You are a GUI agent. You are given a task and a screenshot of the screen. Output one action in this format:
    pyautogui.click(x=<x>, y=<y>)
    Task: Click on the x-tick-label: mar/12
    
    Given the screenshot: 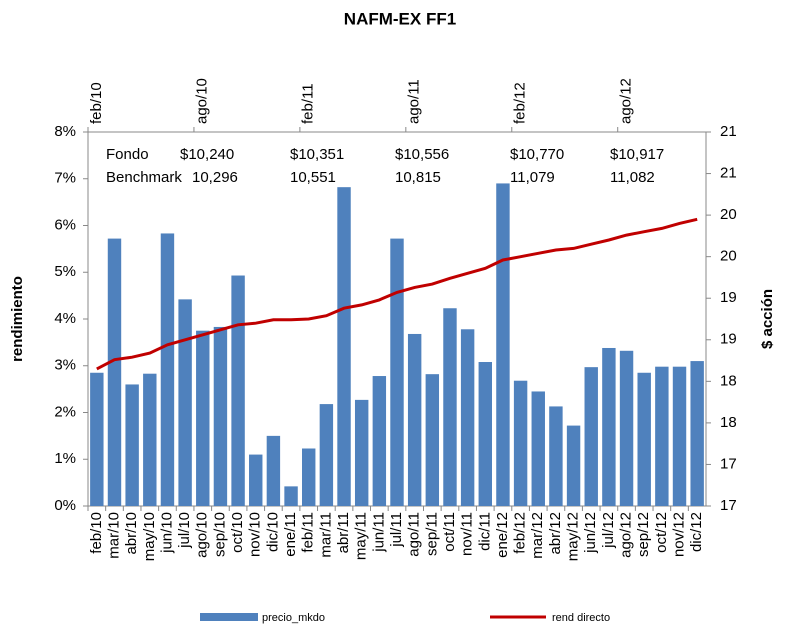 What is the action you would take?
    pyautogui.click(x=537, y=535)
    